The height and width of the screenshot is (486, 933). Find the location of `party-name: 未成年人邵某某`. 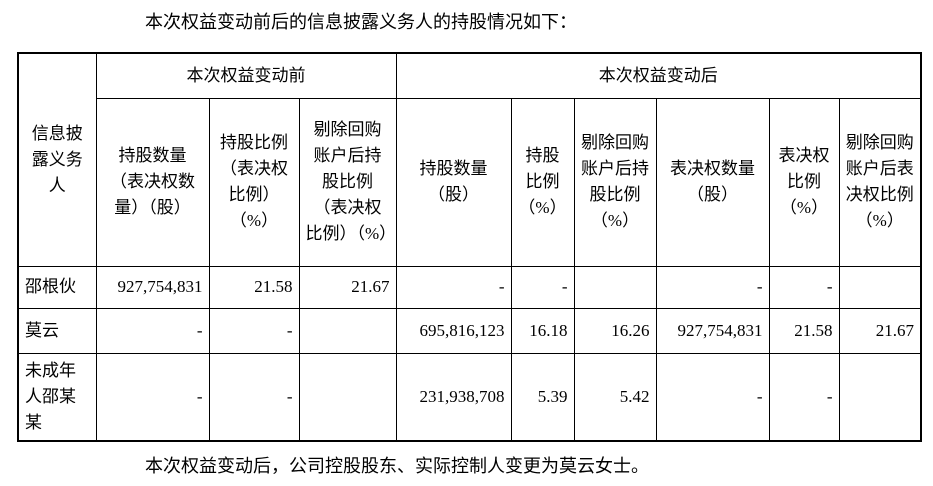

party-name: 未成年人邵某某 is located at coordinates (57, 397).